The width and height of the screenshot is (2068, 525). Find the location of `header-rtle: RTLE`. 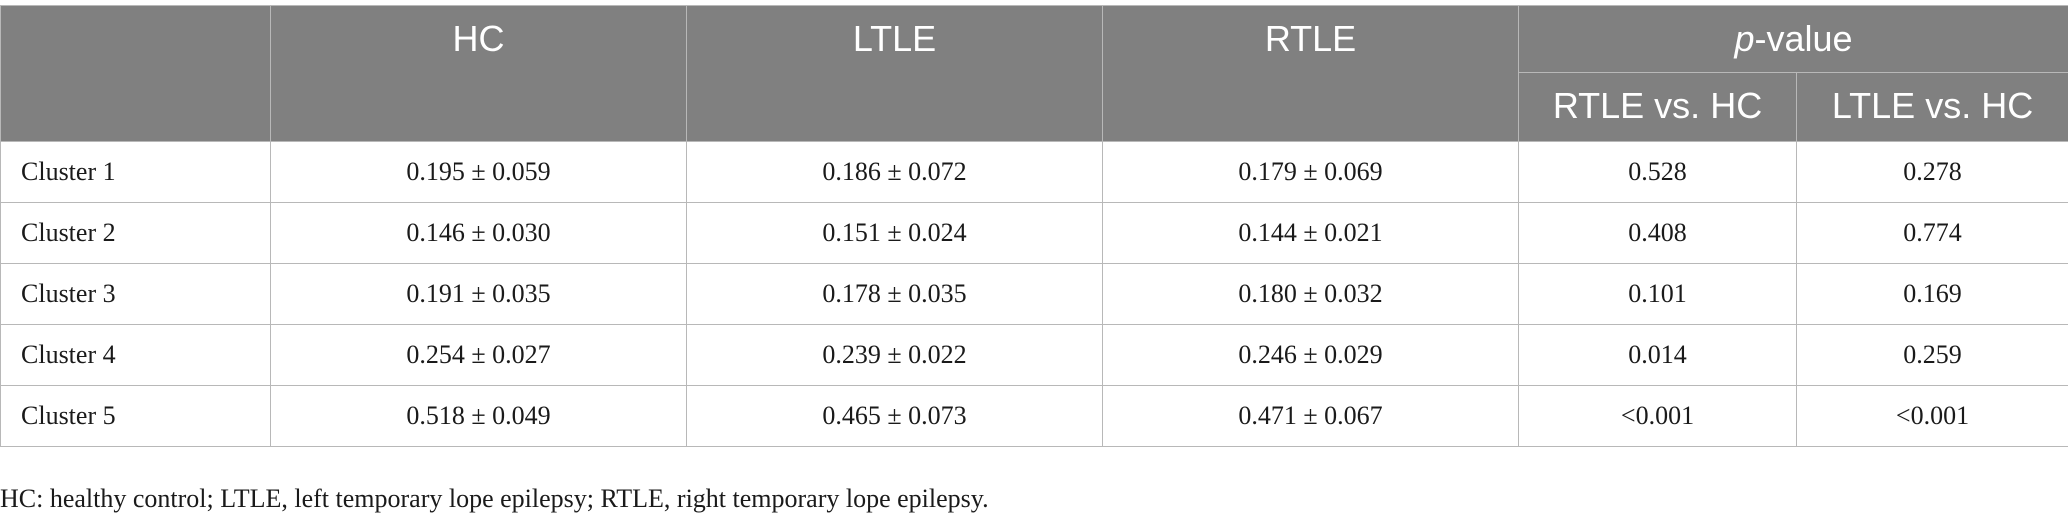

header-rtle: RTLE is located at coordinates (1310, 73).